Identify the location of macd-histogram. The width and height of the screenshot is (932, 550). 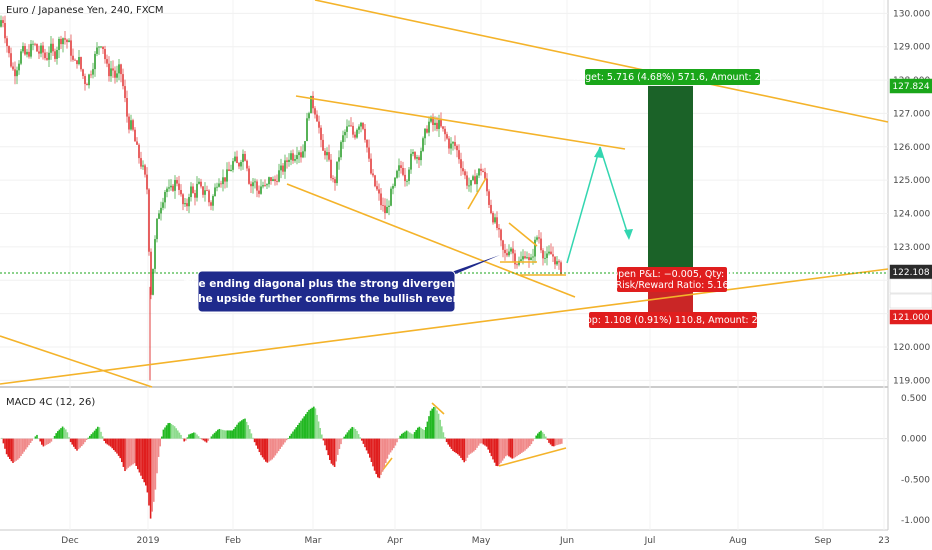
(282, 462).